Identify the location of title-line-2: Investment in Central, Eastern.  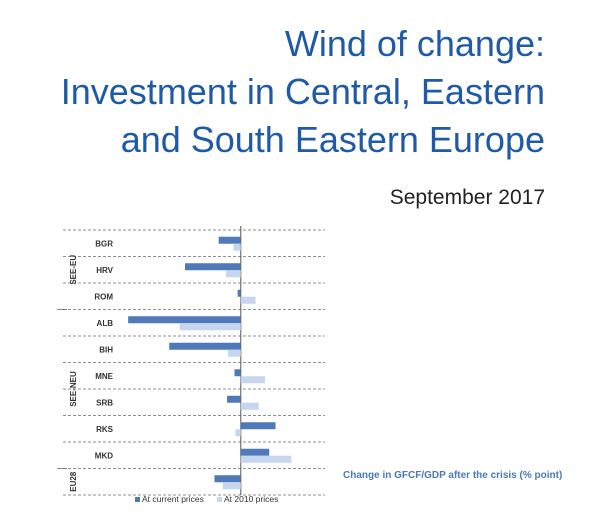
(302, 91).